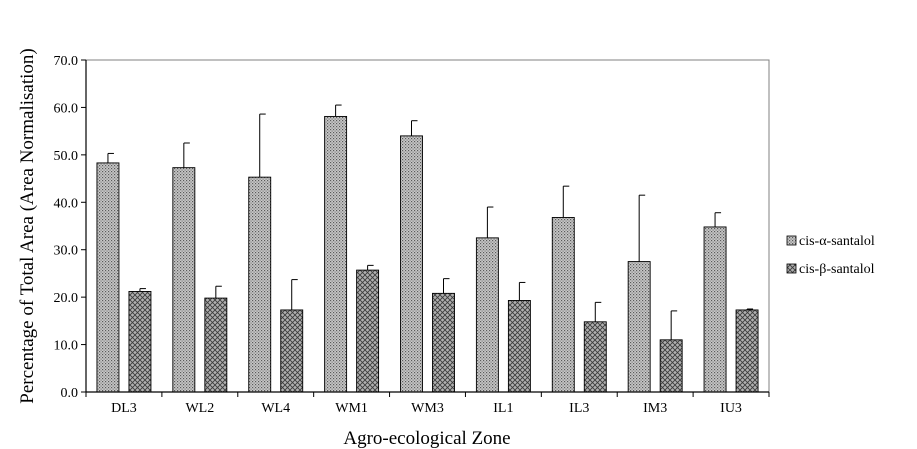 This screenshot has height=449, width=917. Describe the element at coordinates (579, 408) in the screenshot. I see `x-tick-label: IL3` at that location.